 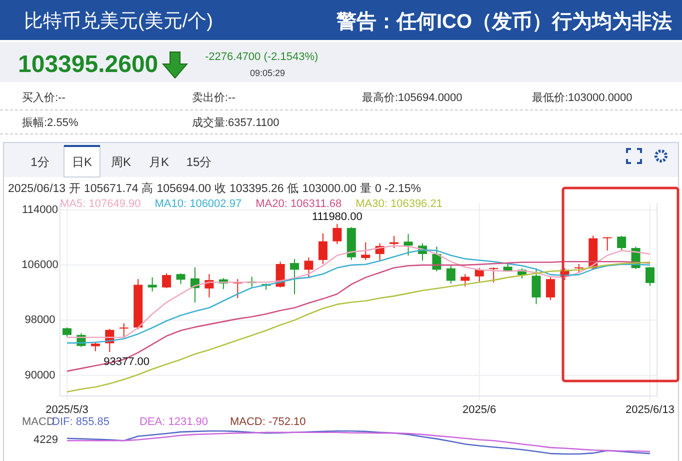 I want to click on text: 比特币兑美元(美元/个), so click(x=118, y=21).